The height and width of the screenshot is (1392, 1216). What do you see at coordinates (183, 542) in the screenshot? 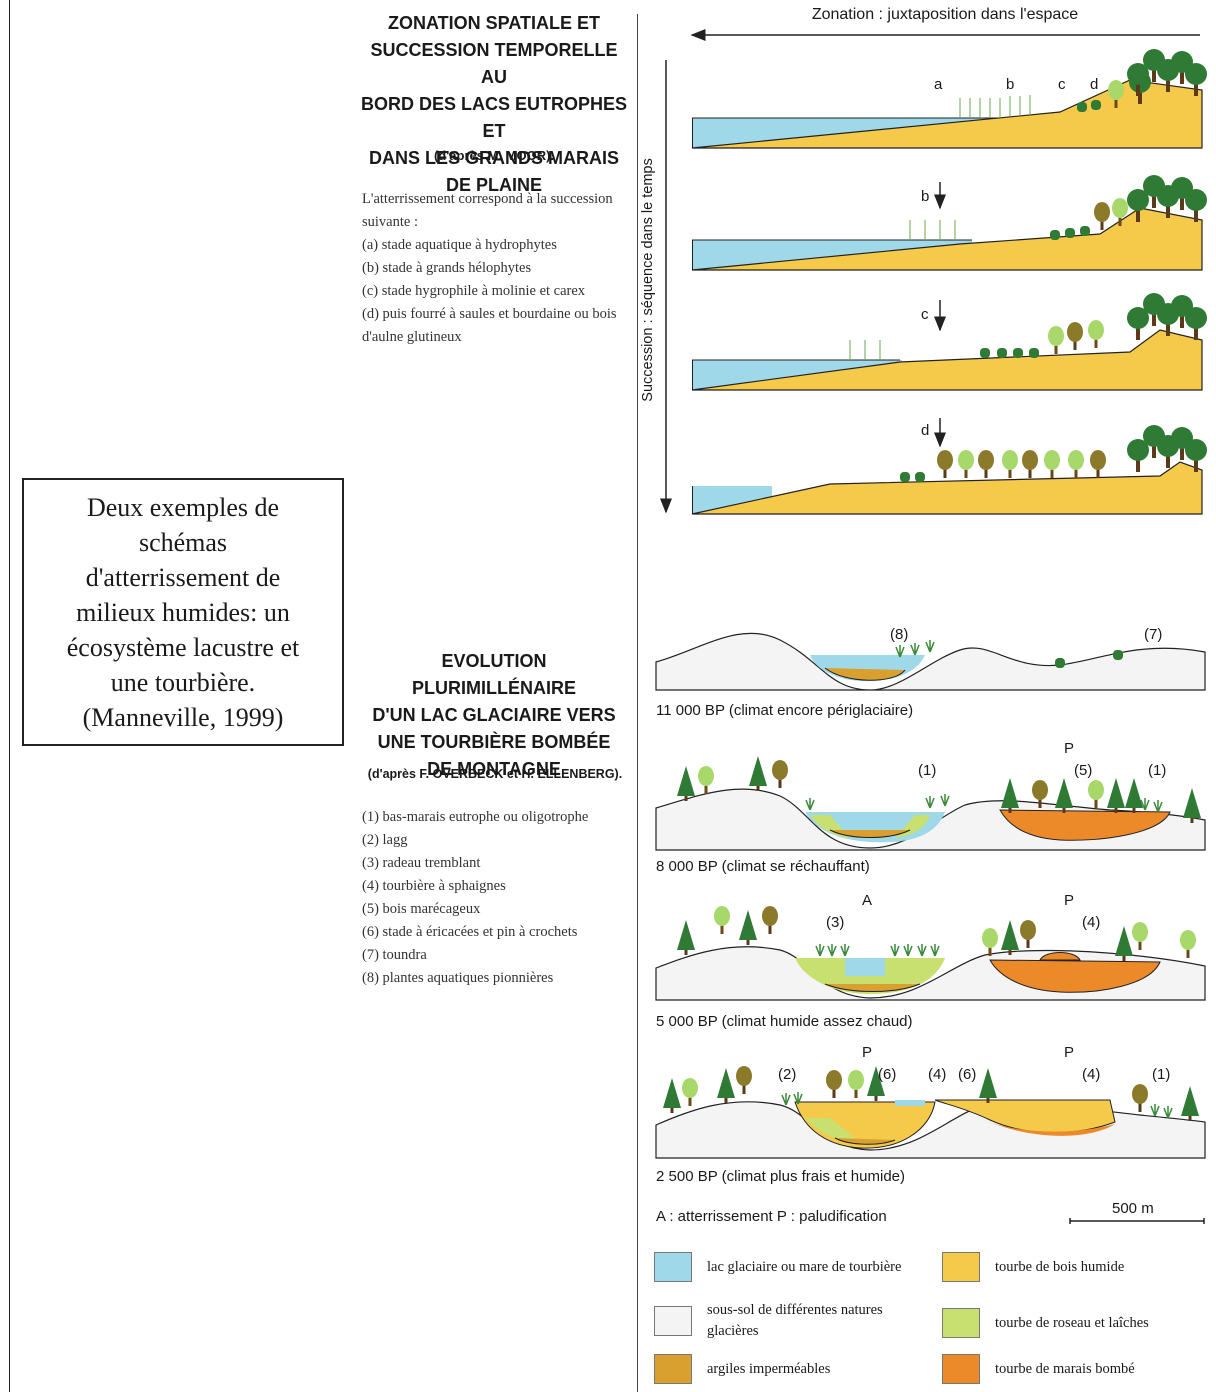
I see `caption-line: schémas` at bounding box center [183, 542].